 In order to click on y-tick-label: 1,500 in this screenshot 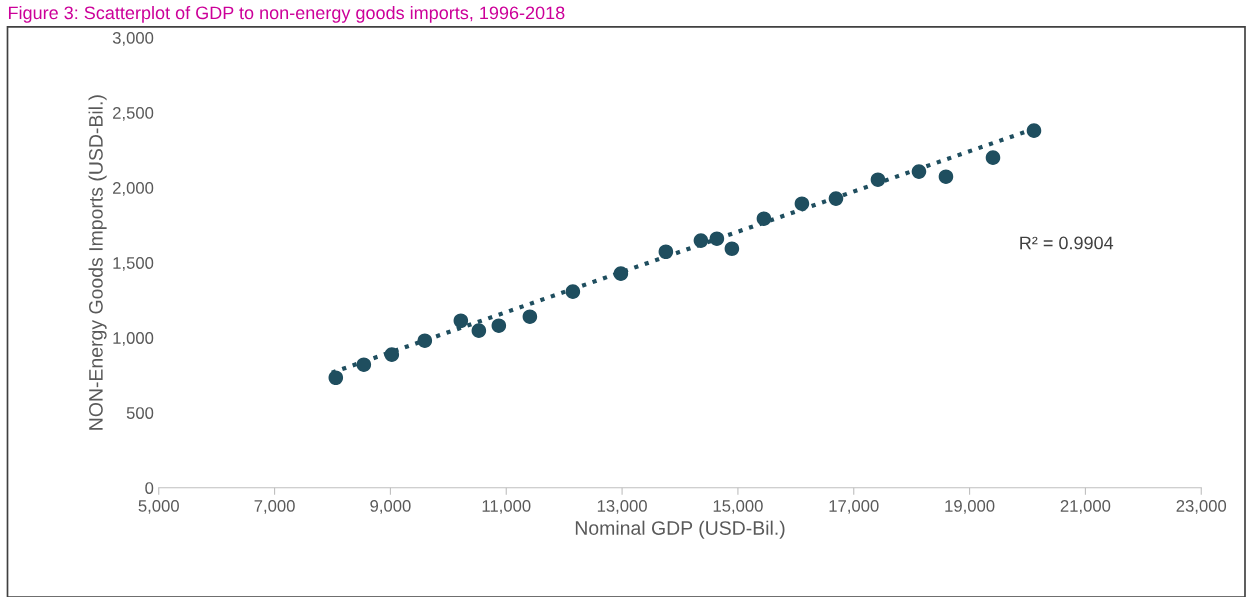, I will do `click(133, 264)`.